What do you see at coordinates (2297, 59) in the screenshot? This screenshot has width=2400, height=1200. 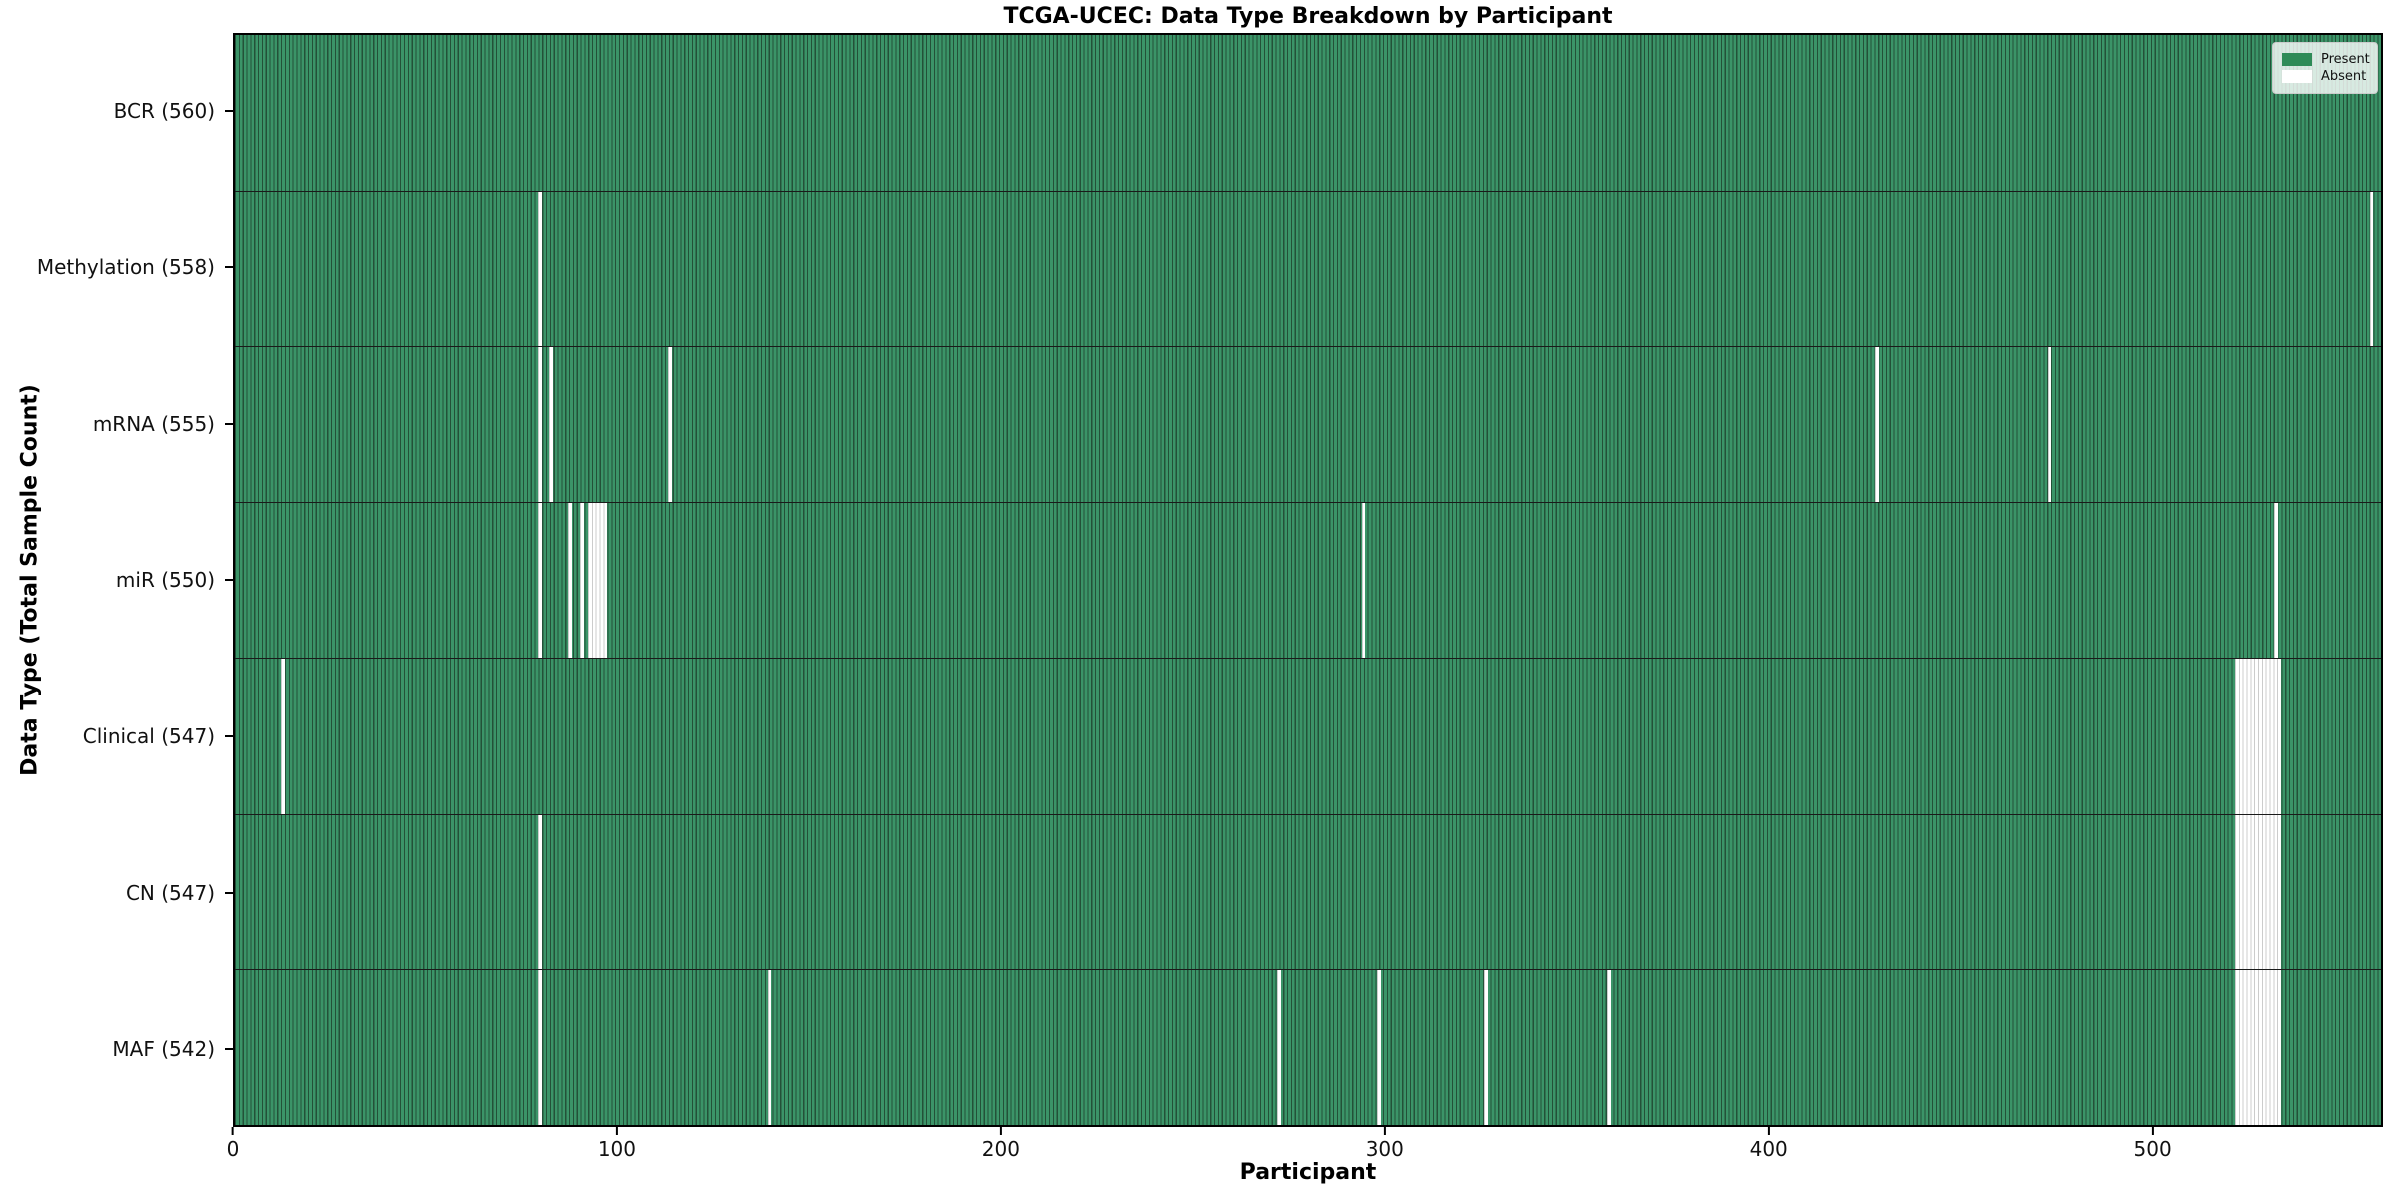 I see `present-swatch-icon` at bounding box center [2297, 59].